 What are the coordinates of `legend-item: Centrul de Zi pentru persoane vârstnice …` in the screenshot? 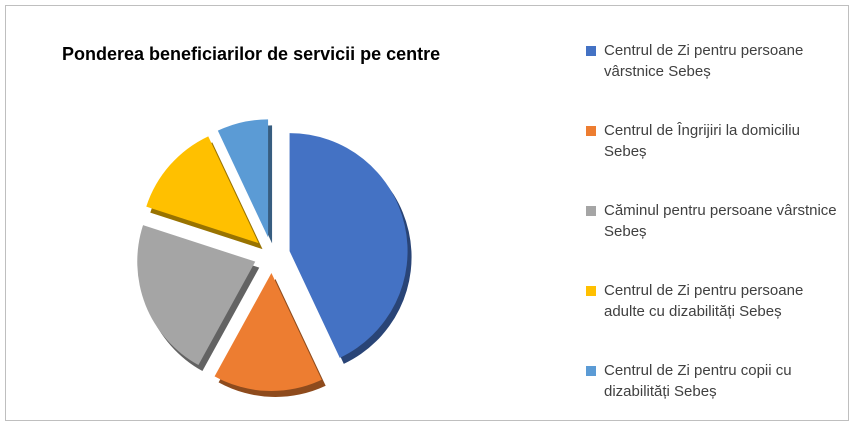 It's located at (715, 61).